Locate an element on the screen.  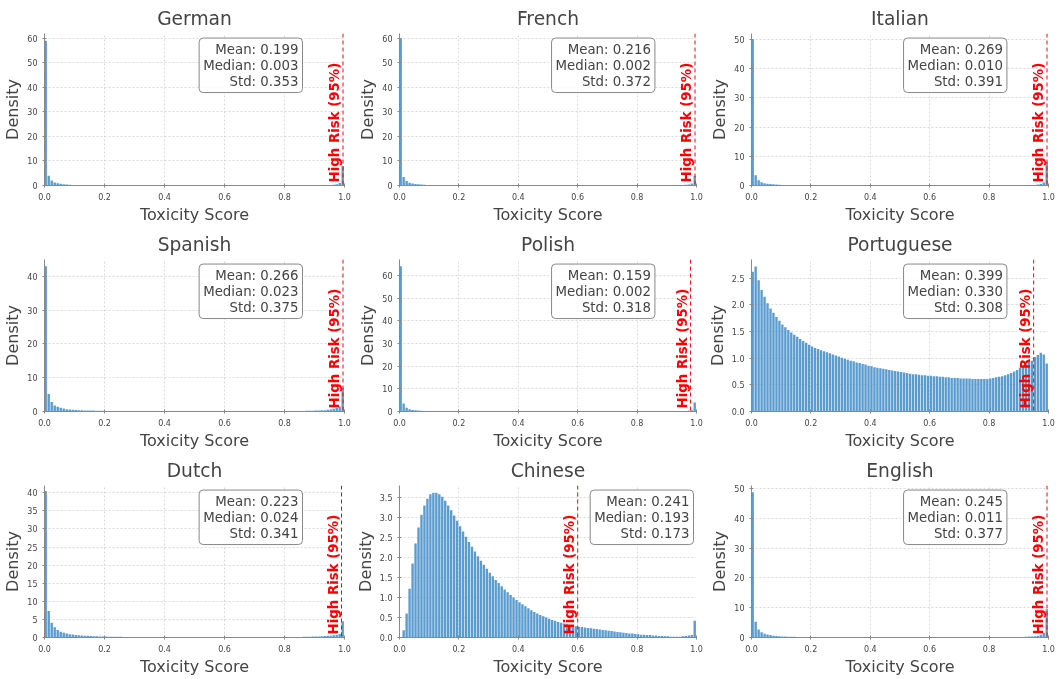
annotation: Mean: 0.245 is located at coordinates (961, 502).